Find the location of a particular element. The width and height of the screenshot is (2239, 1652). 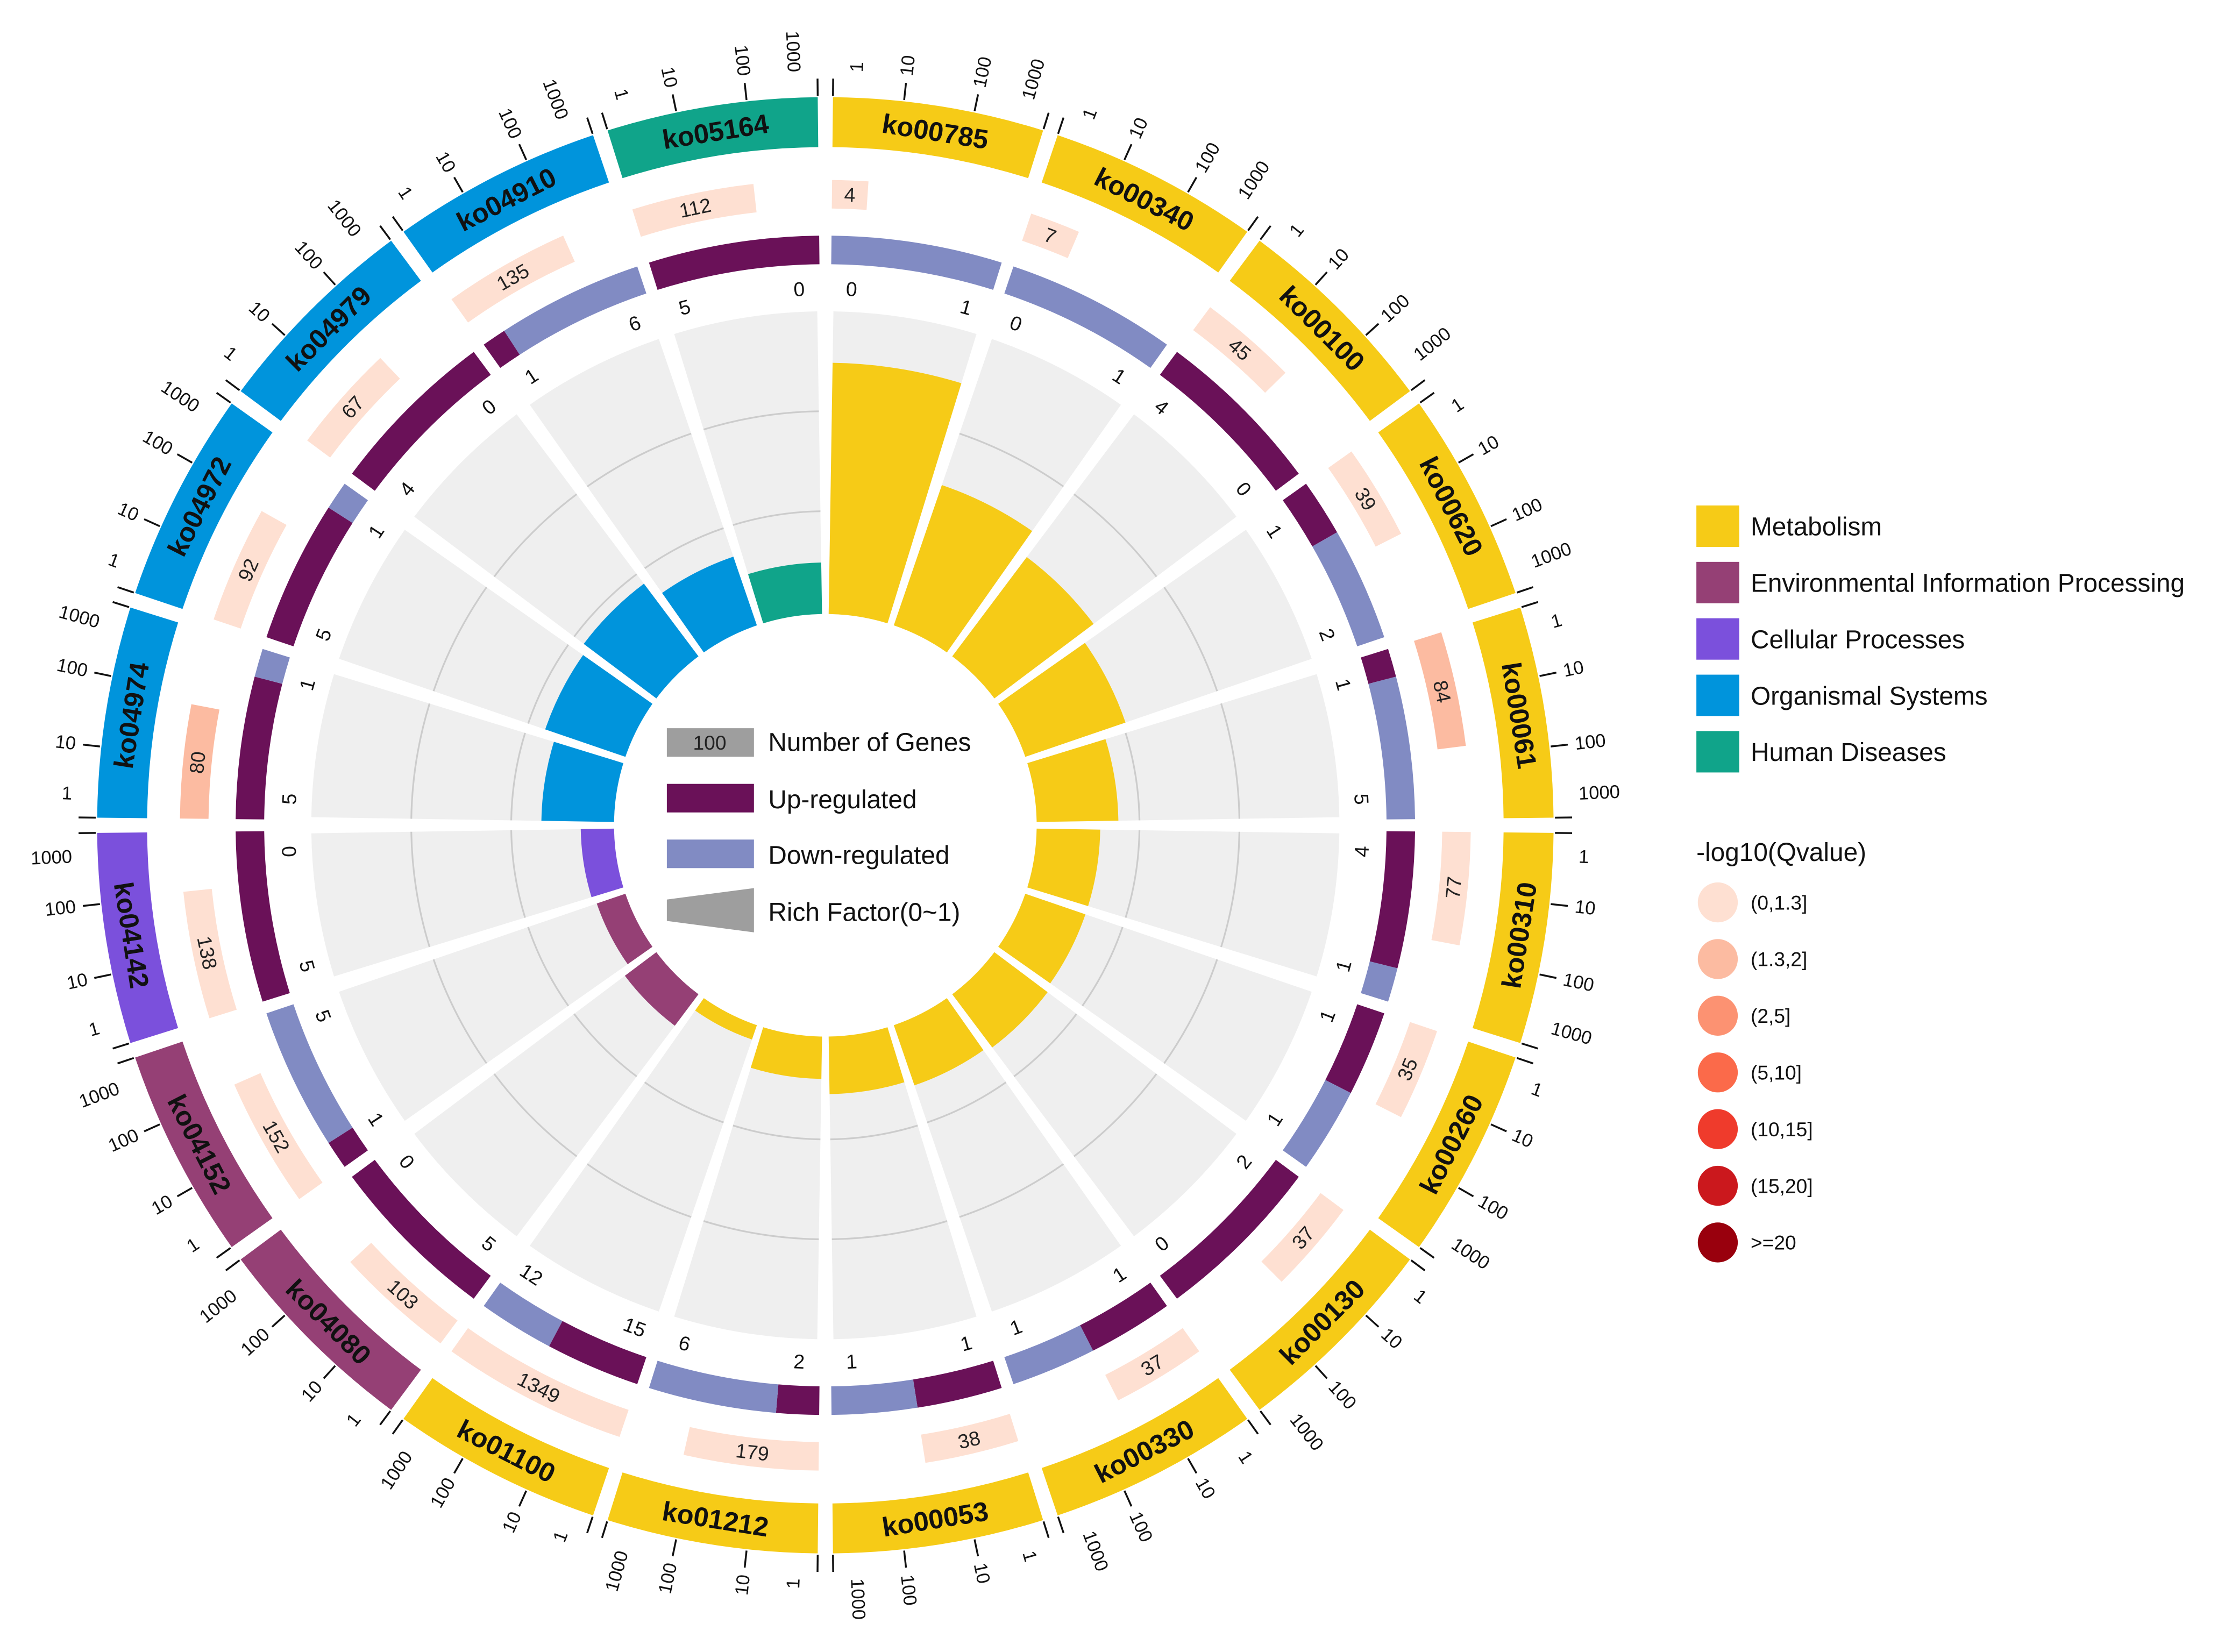

down-count-label: 2 is located at coordinates (1327, 634).